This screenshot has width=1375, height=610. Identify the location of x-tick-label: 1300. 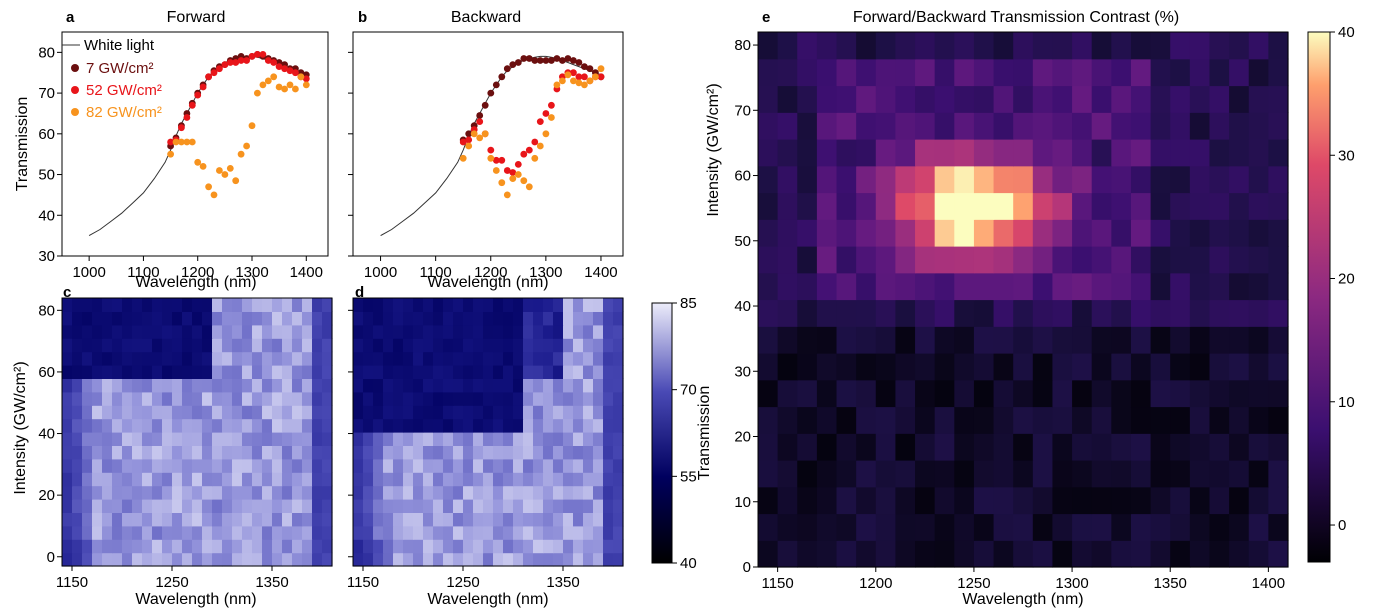
(1071, 583).